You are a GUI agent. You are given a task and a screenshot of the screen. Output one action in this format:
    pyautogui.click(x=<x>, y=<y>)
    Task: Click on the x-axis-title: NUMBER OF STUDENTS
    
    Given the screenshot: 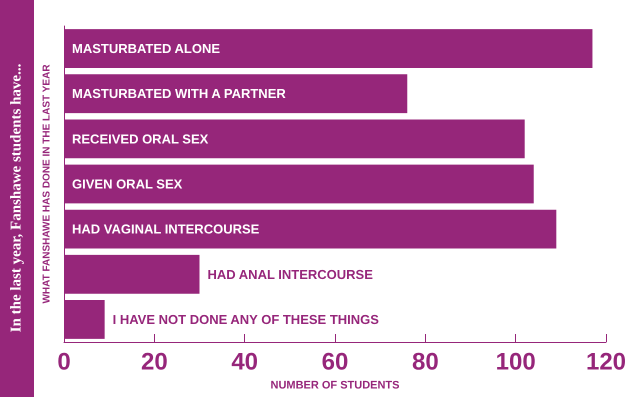 What is the action you would take?
    pyautogui.click(x=335, y=386)
    